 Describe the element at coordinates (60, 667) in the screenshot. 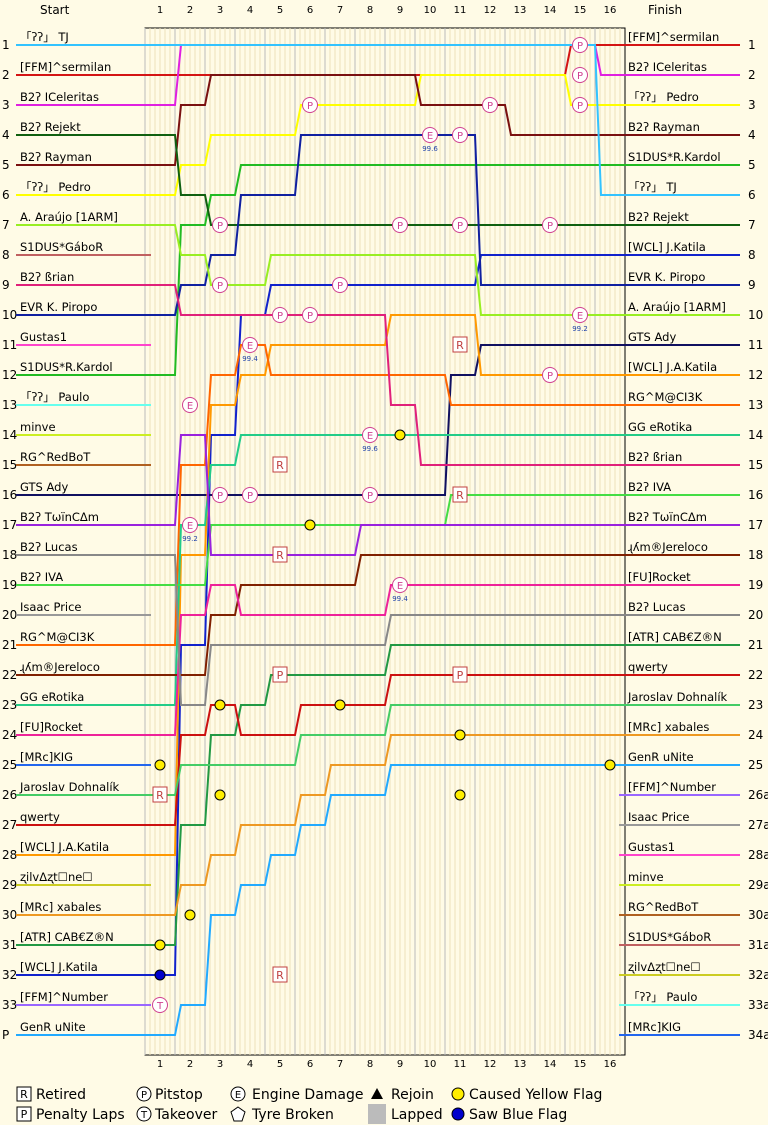

I see `start-driver-name: ɻʎm®Jereloco` at that location.